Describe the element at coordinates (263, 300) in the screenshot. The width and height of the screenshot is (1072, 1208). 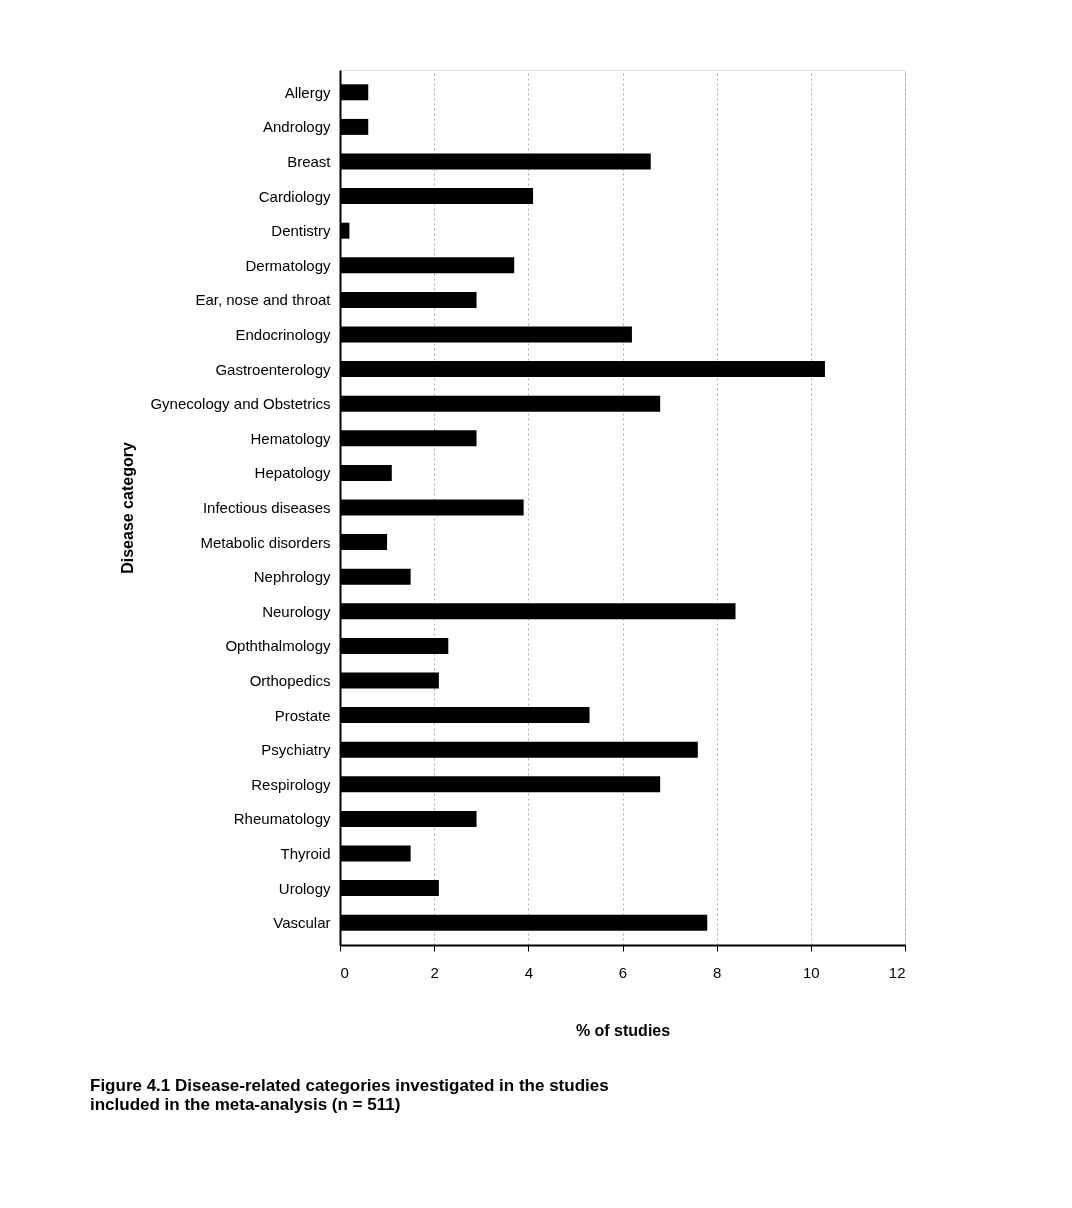
I see `y-tick-label: Ear, nose and throat` at that location.